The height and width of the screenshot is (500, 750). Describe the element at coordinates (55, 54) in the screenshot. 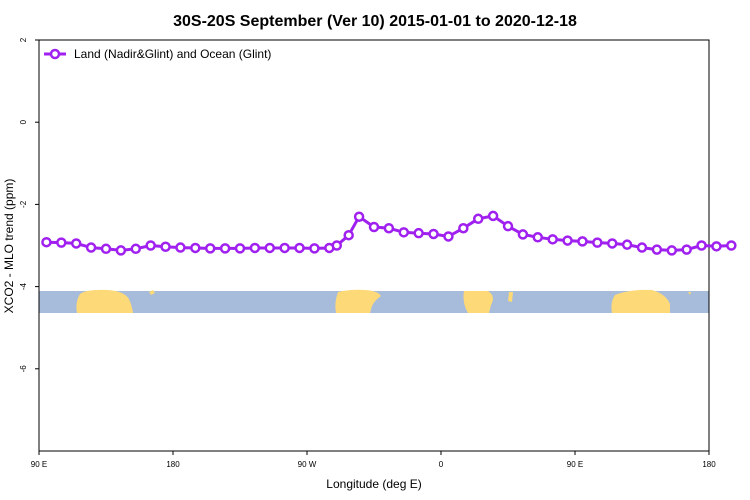

I see `legend-marker-swatch` at that location.